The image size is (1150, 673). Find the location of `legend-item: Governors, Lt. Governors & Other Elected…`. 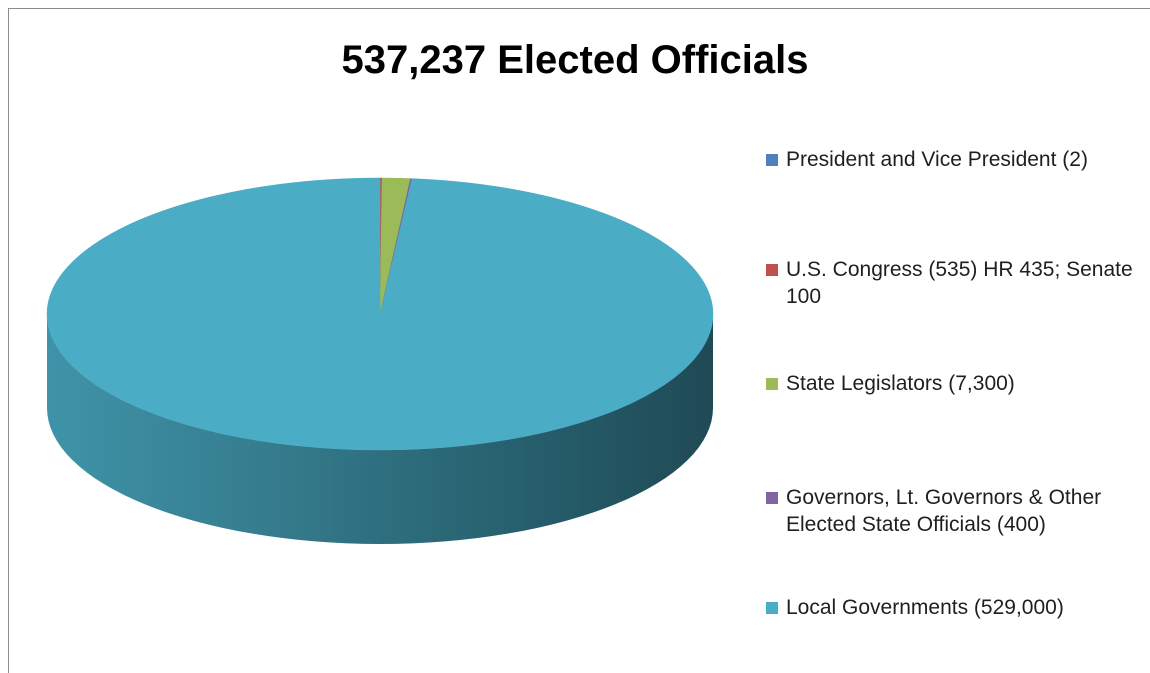

legend-item: Governors, Lt. Governors & Other Elected… is located at coordinates (951, 511).